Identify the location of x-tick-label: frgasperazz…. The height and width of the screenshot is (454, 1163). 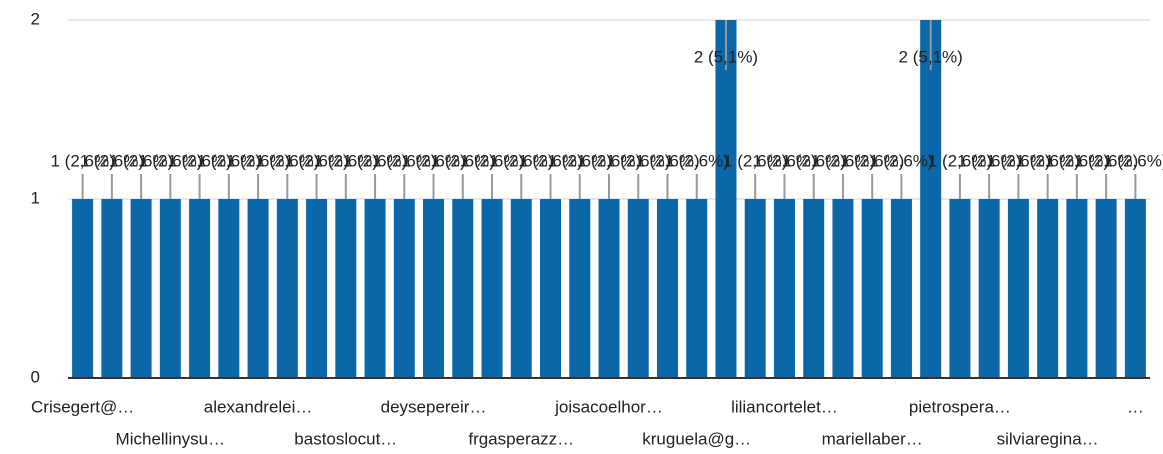
(521, 438).